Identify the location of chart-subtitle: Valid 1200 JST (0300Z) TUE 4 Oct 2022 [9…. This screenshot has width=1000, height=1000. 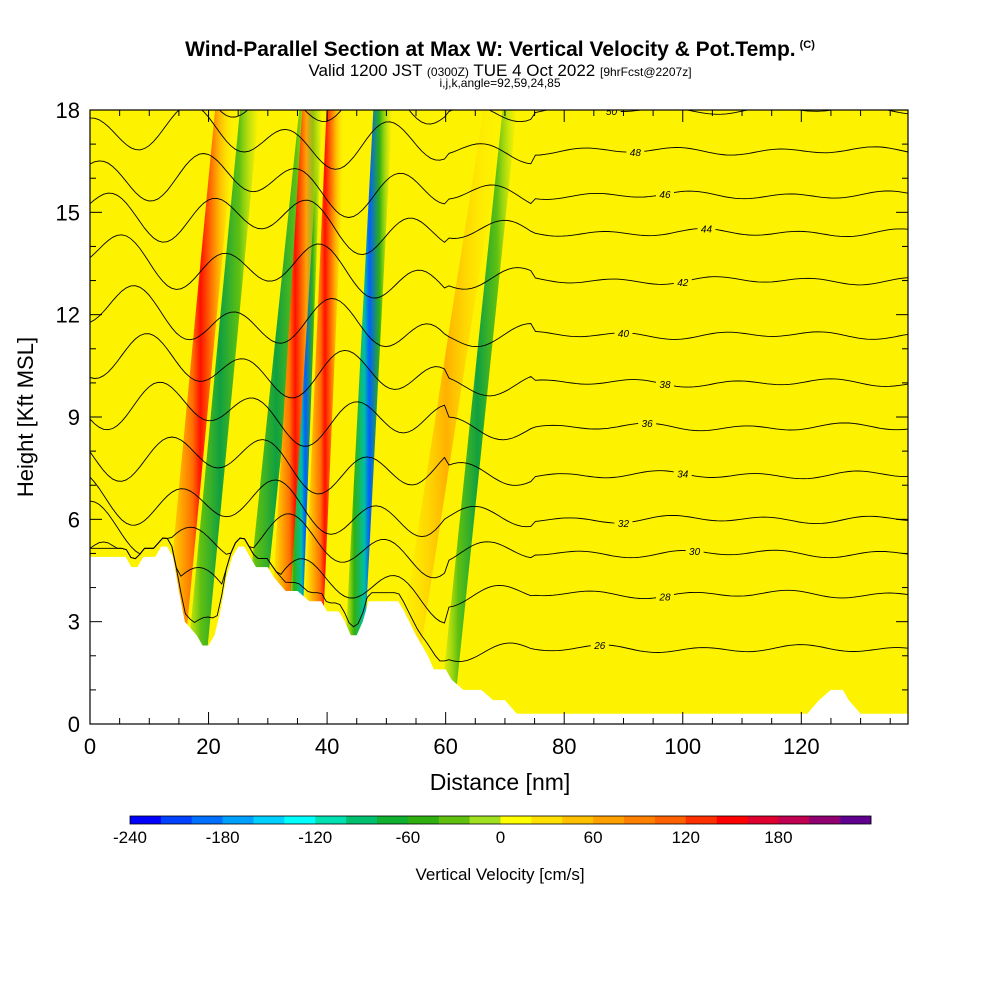
(500, 71).